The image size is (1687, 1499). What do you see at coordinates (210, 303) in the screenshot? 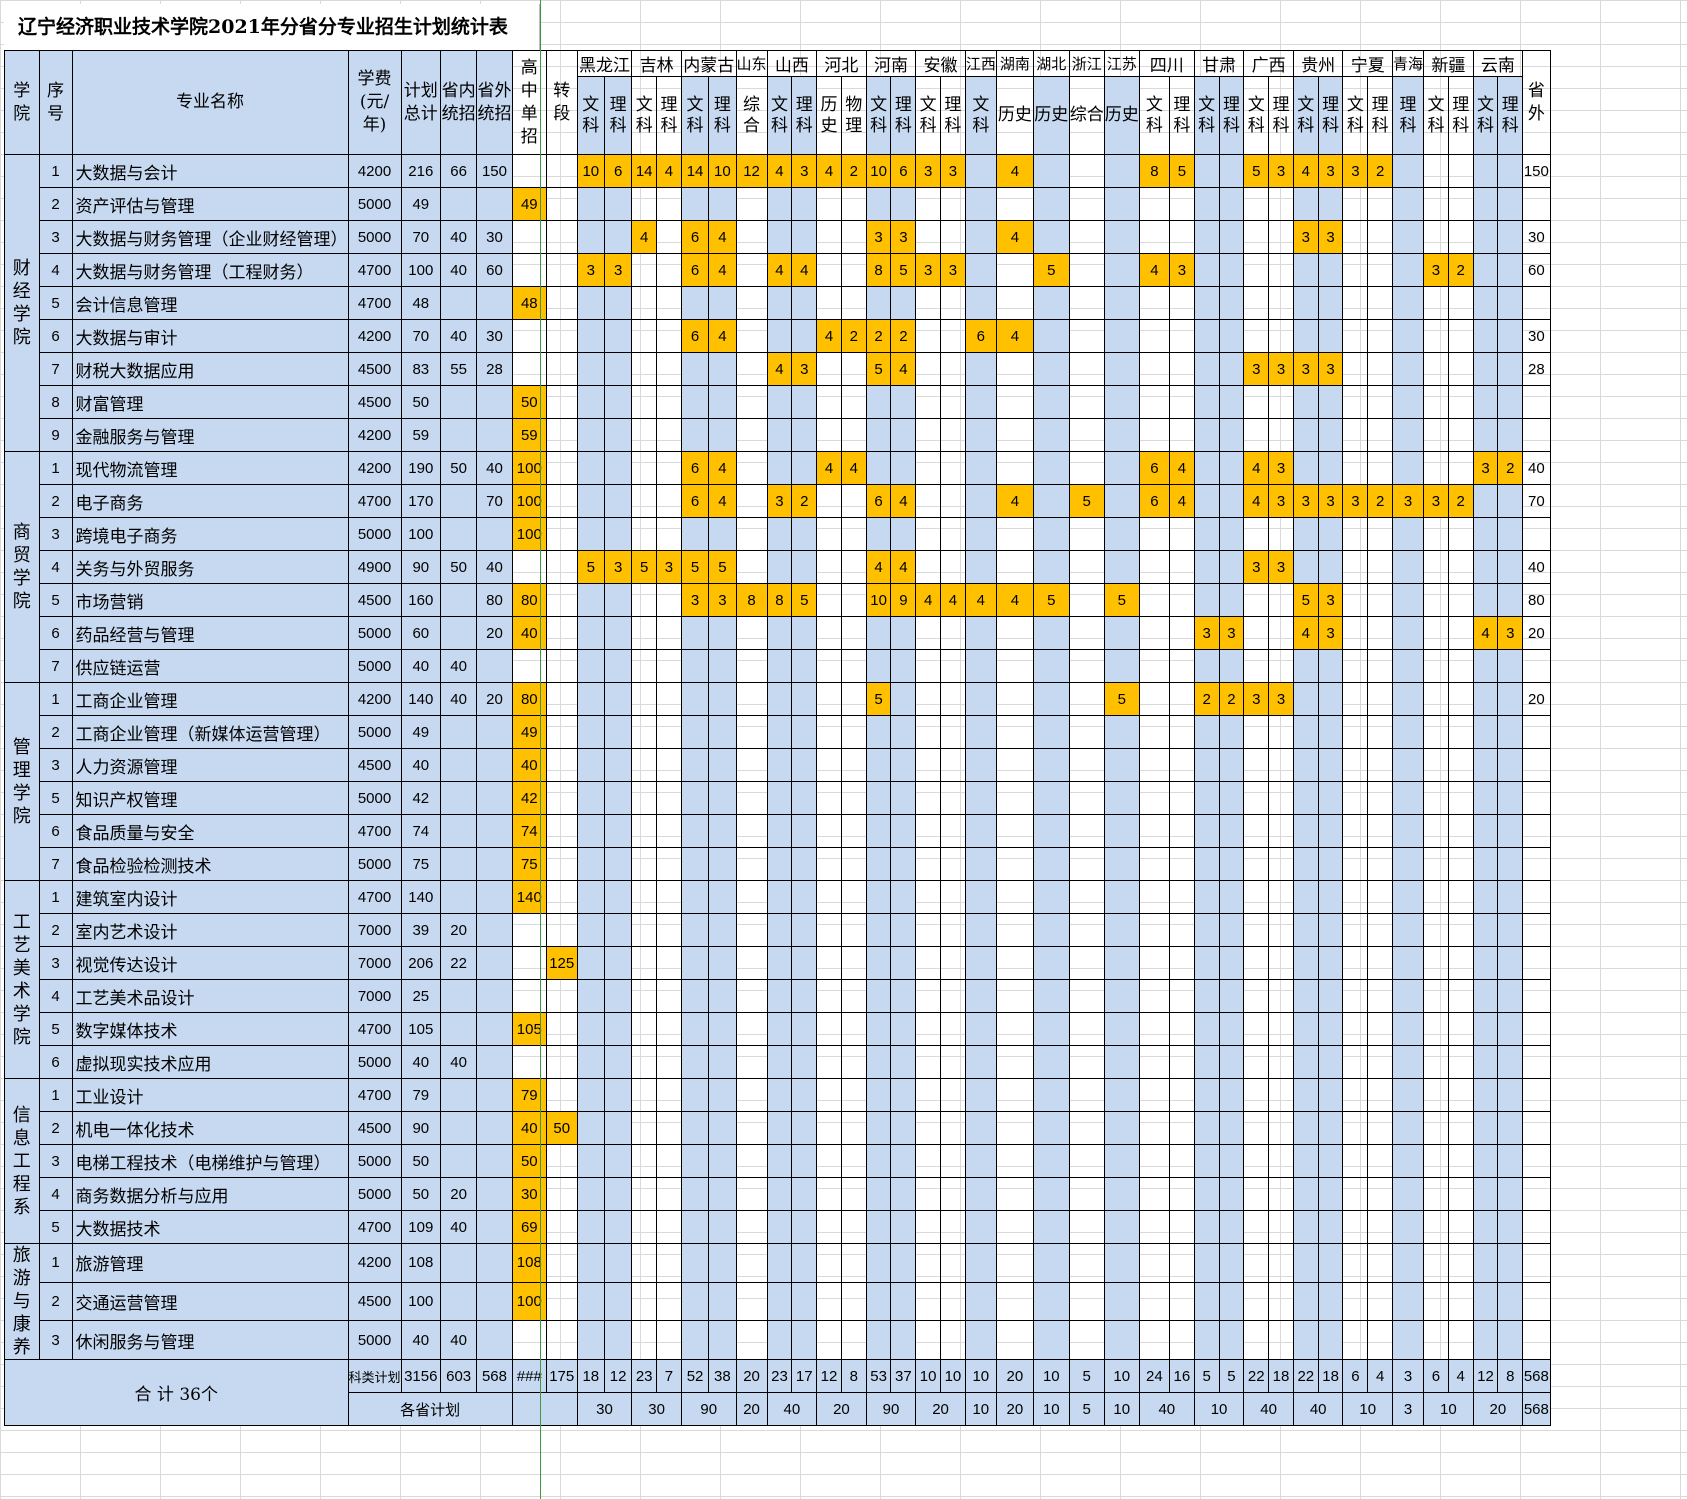
I see `major-name: 会计信息管理` at bounding box center [210, 303].